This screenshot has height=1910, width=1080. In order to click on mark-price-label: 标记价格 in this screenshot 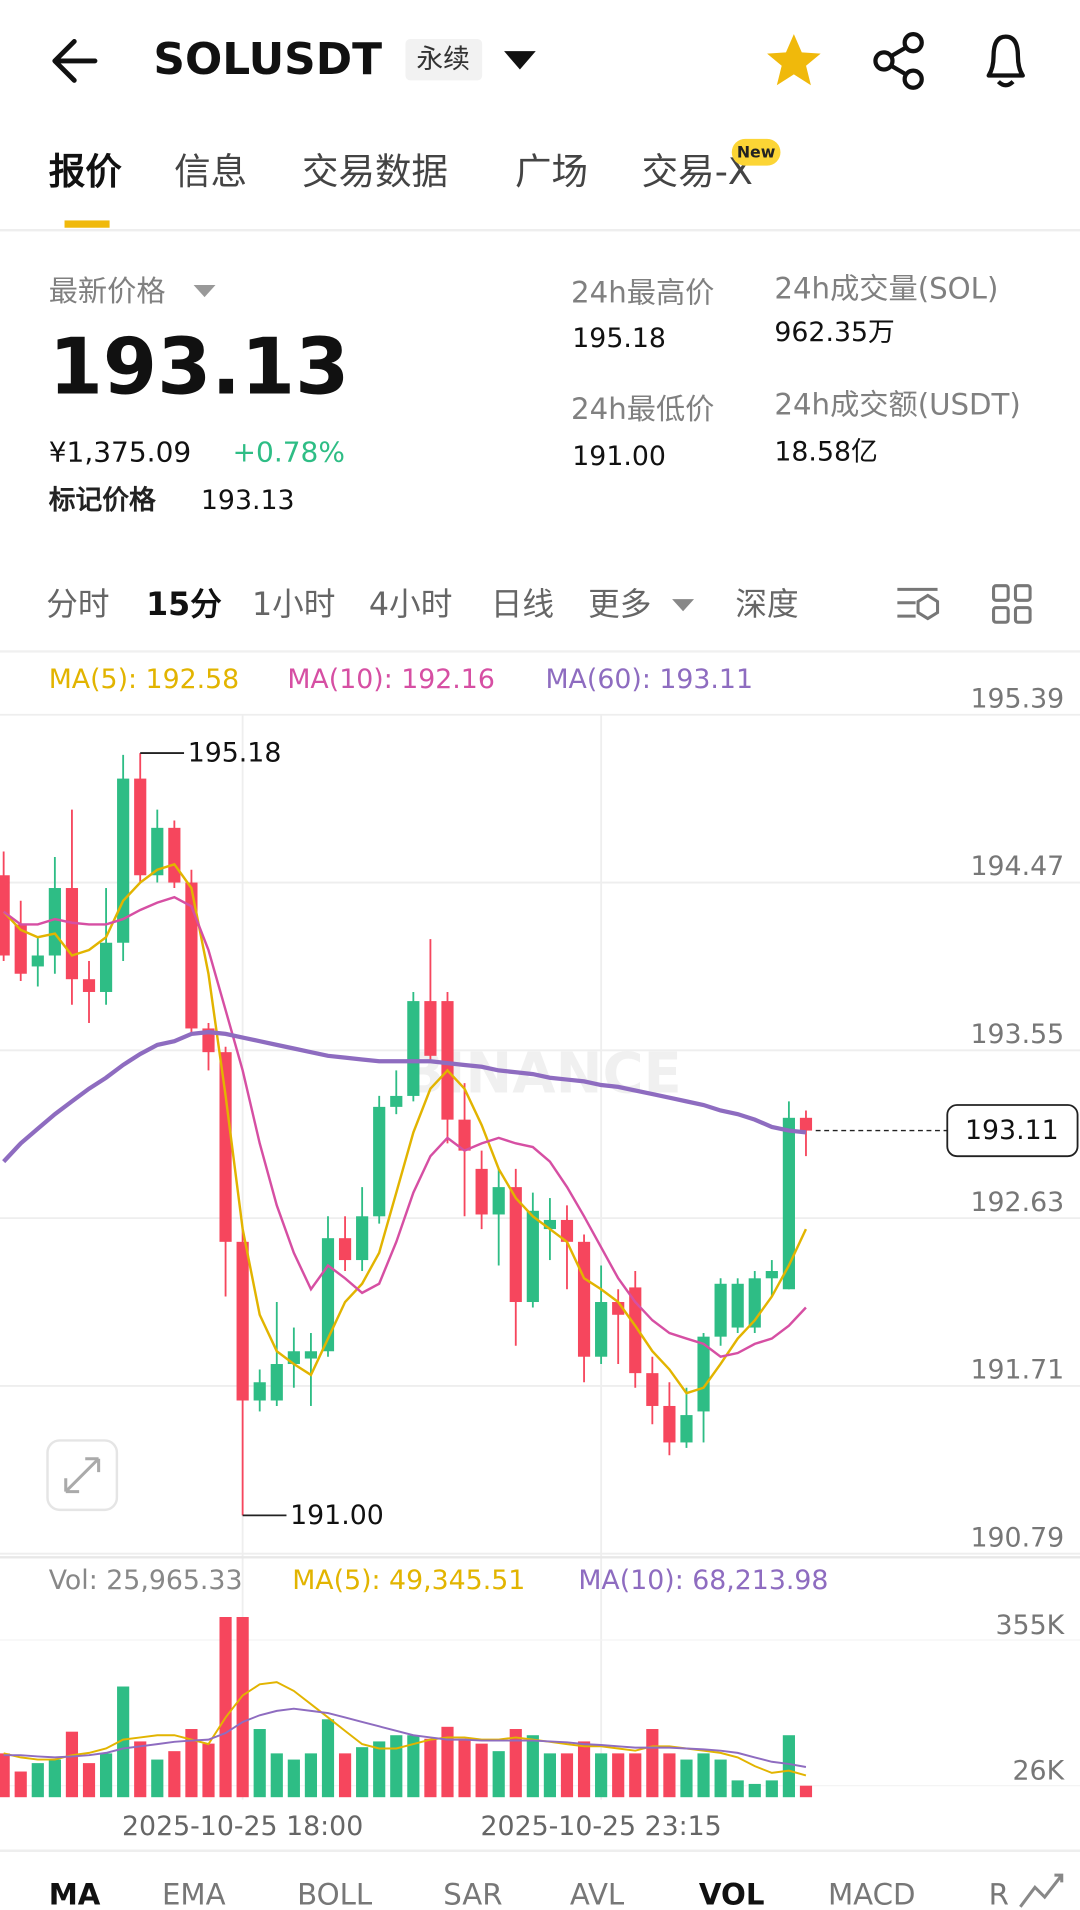, I will do `click(103, 500)`.